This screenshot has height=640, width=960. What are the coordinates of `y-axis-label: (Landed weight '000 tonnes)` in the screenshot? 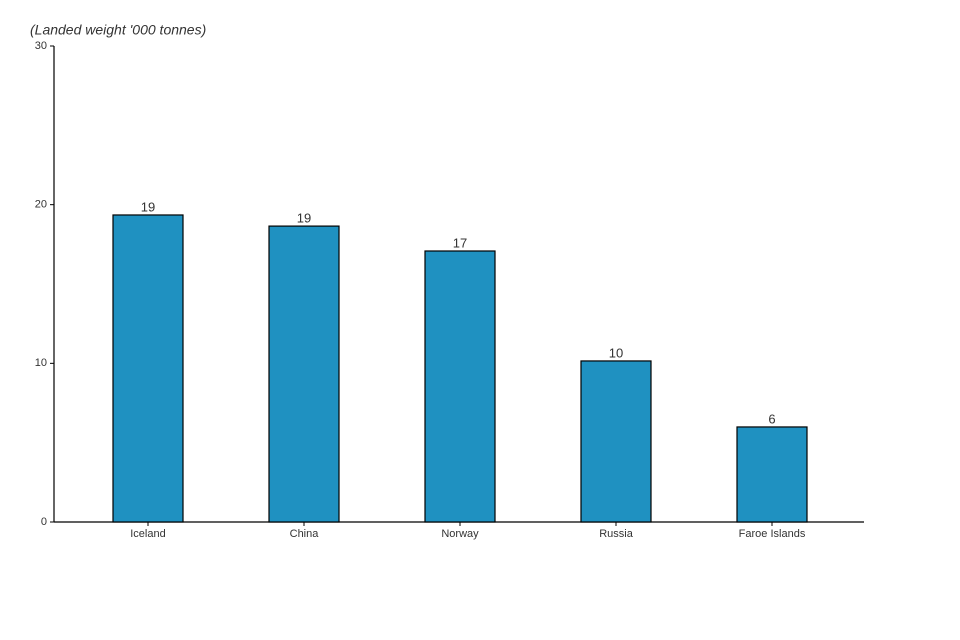 It's located at (118, 30).